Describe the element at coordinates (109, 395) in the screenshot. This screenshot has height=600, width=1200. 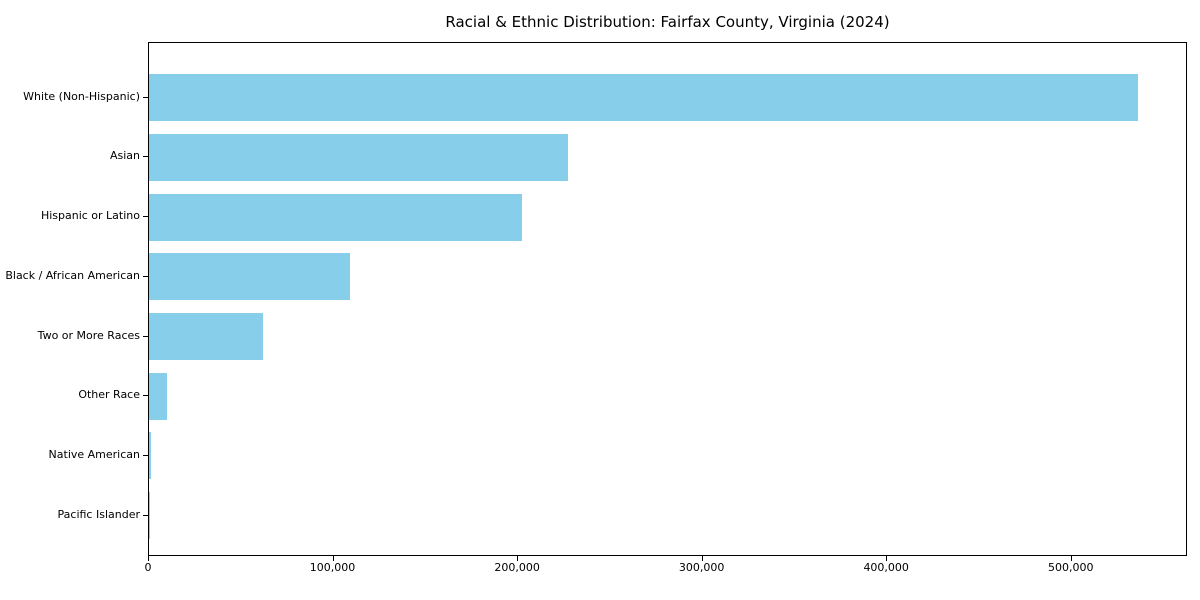
I see `y-tick-label: Other Race` at that location.